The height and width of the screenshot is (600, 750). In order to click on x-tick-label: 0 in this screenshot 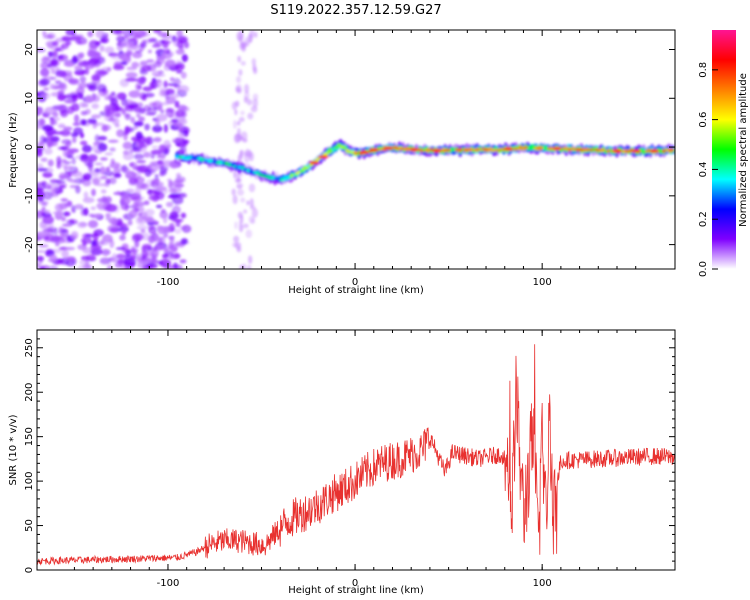, I will do `click(355, 583)`.